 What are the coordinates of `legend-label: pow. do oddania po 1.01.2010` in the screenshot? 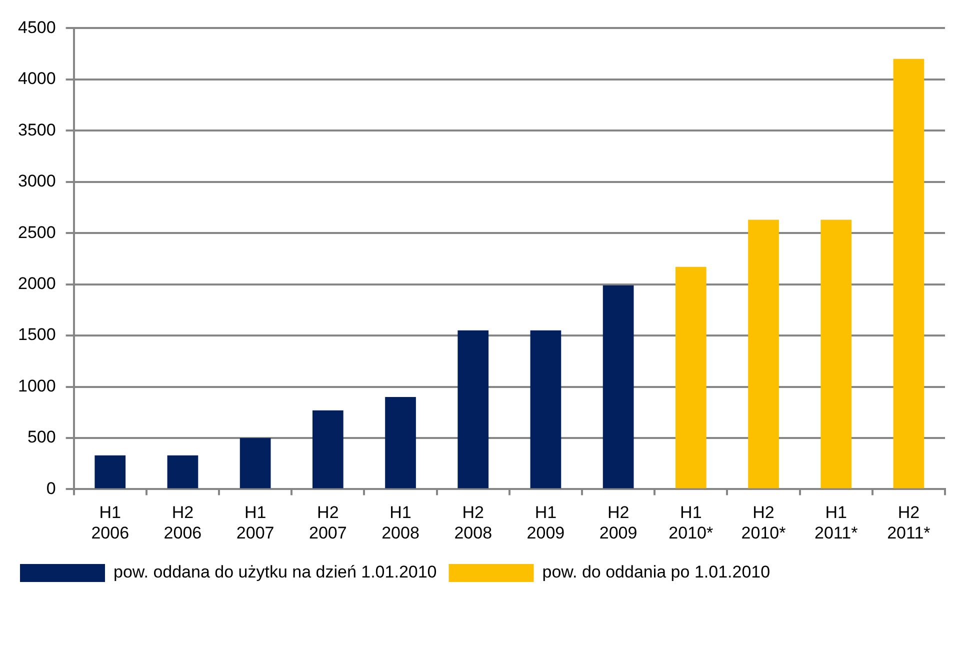 It's located at (656, 572).